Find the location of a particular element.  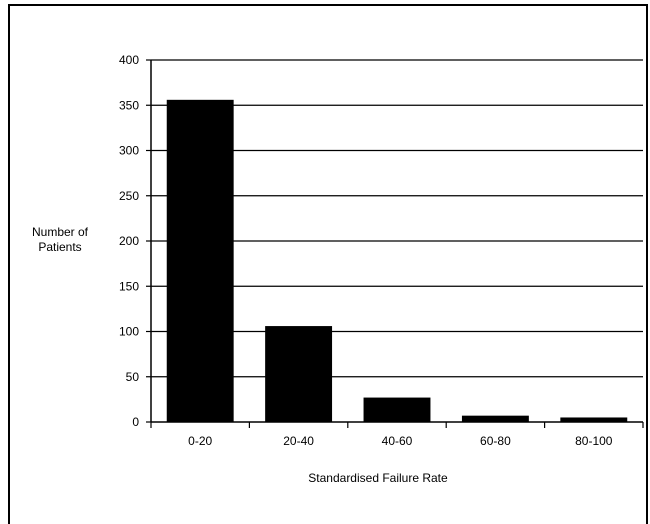

x-tick-label: 80-100 is located at coordinates (594, 441).